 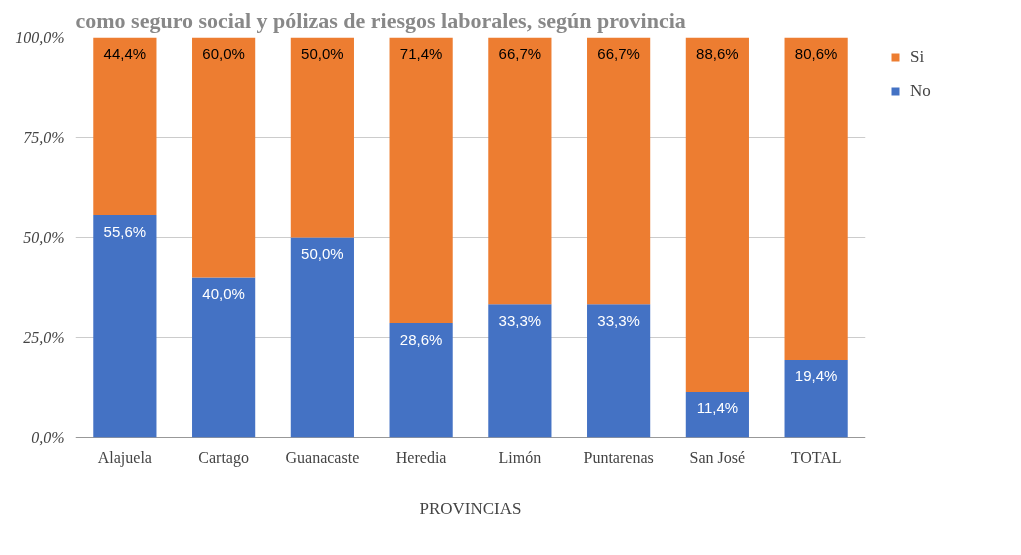 What do you see at coordinates (920, 91) in the screenshot?
I see `legend-label: No` at bounding box center [920, 91].